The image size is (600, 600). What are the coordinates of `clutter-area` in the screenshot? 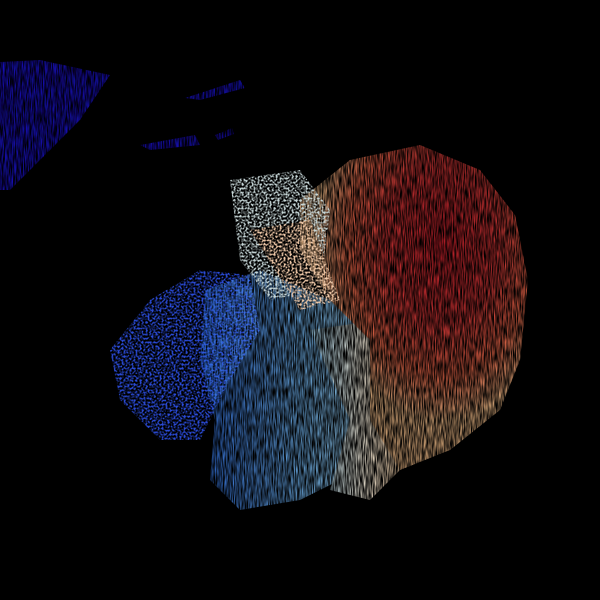 It's located at (285, 240).